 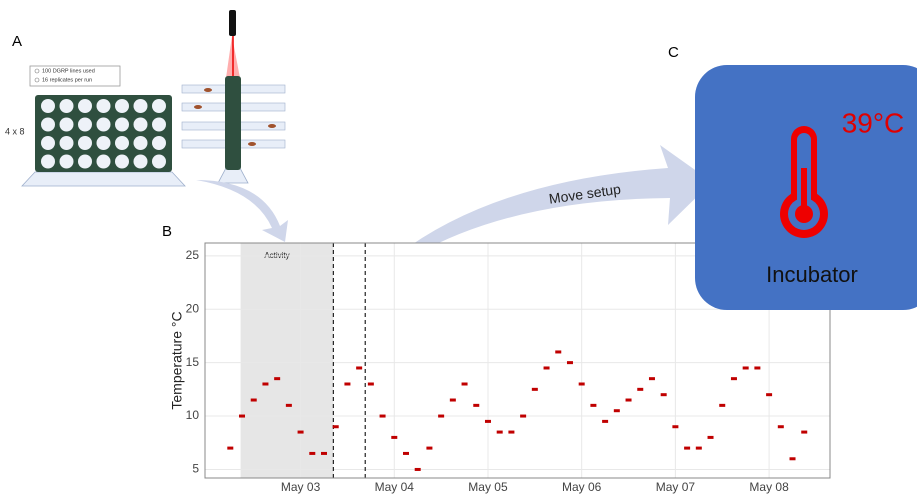 What do you see at coordinates (167, 231) in the screenshot?
I see `panel-label: B` at bounding box center [167, 231].